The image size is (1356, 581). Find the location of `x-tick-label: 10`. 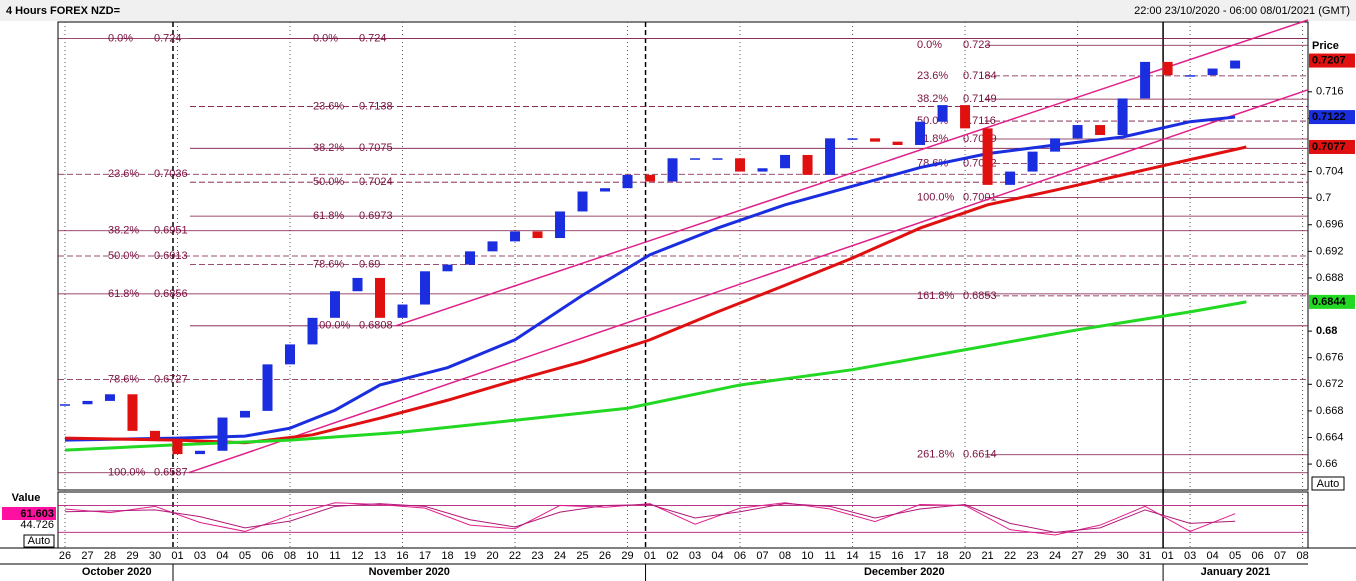

x-tick-label: 10 is located at coordinates (312, 556).